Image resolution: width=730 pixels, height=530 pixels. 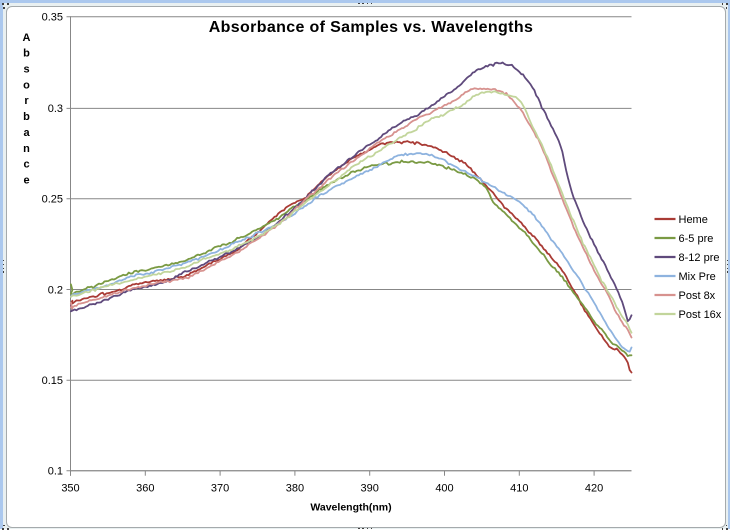 I want to click on svg-text: 380, so click(x=295, y=488).